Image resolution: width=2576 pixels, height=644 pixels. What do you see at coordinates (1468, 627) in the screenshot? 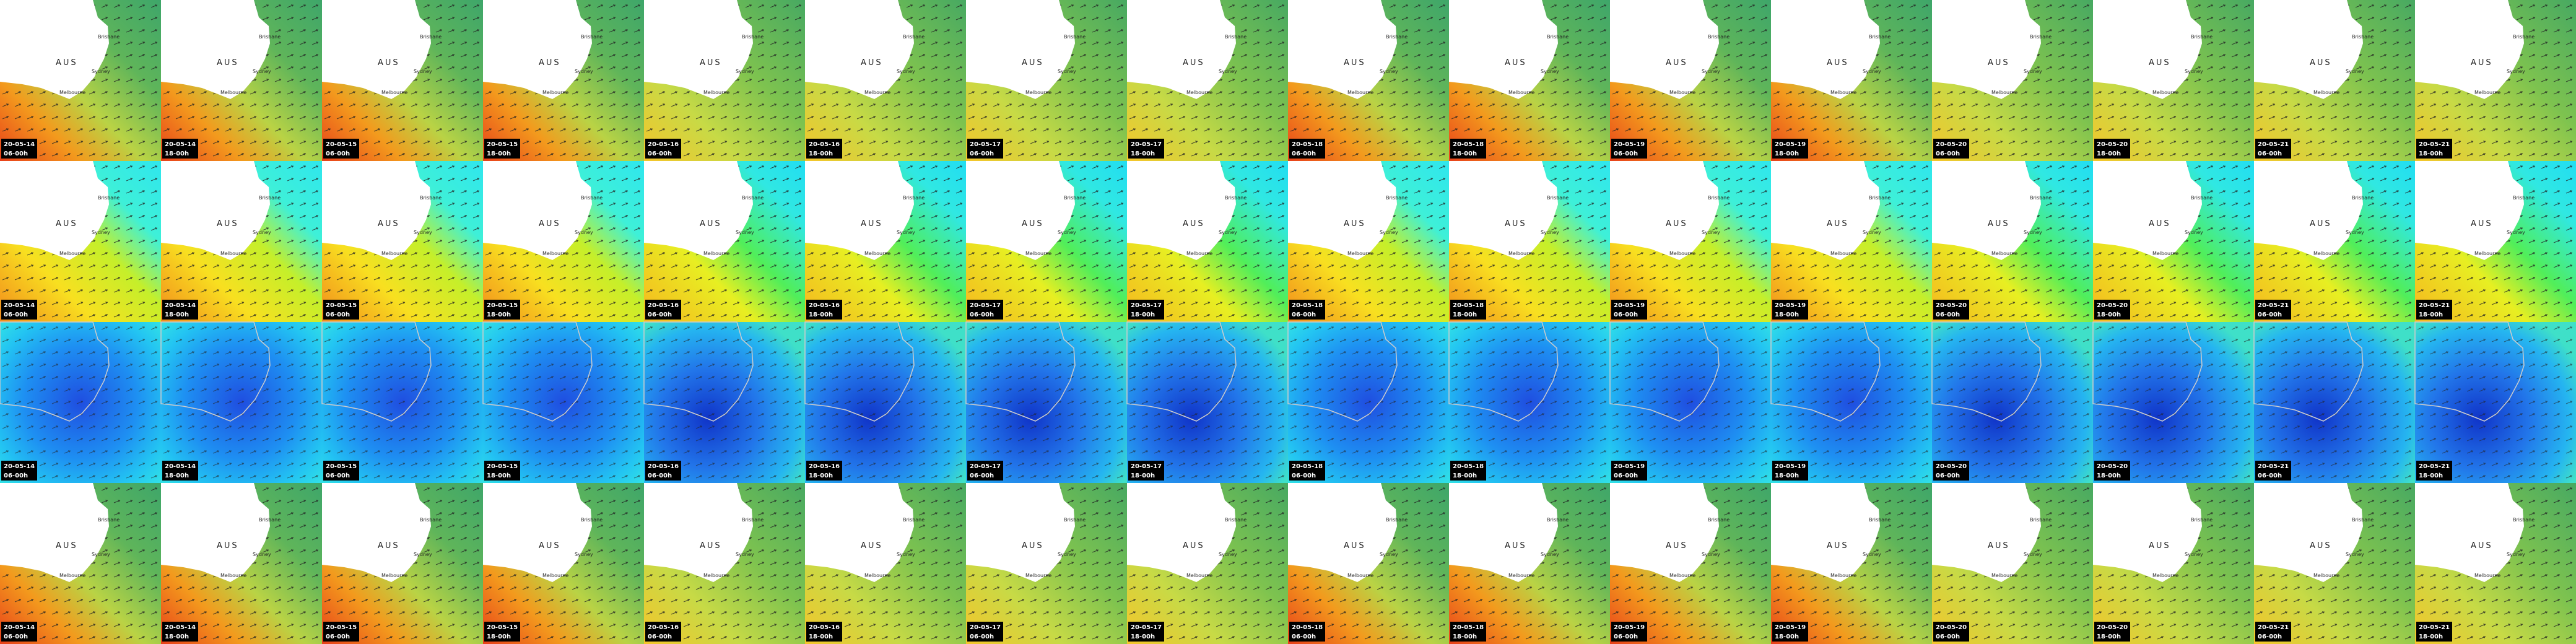
I see `date-label: 20-05-18` at bounding box center [1468, 627].